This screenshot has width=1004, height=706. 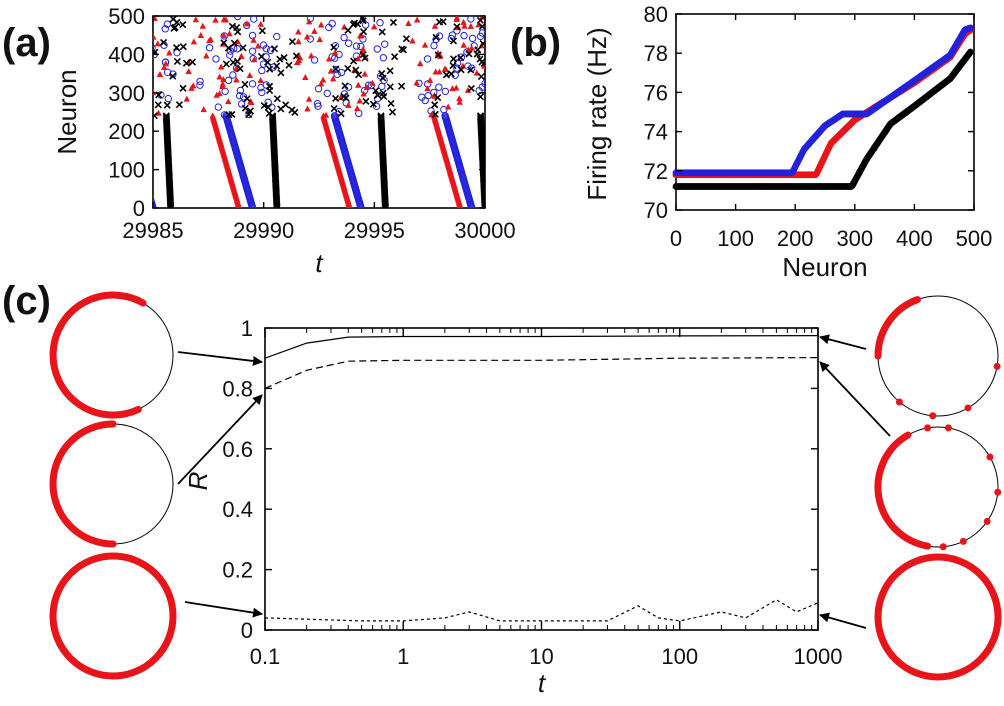 I want to click on y-tick-label: 500, so click(x=126, y=16).